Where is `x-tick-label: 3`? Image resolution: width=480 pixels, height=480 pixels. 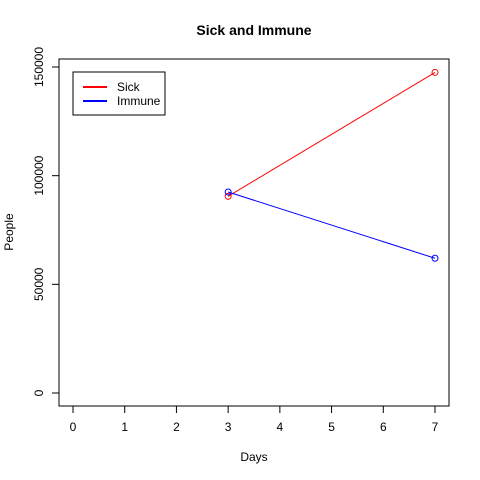 x-tick-label: 3 is located at coordinates (228, 427).